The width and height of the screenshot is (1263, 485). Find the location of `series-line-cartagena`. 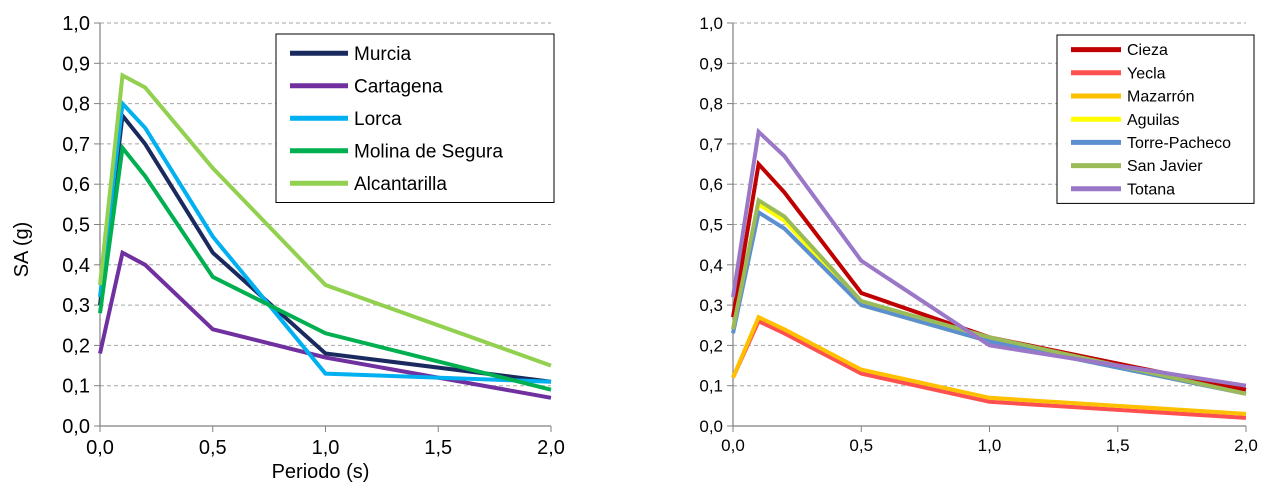

series-line-cartagena is located at coordinates (325, 324).